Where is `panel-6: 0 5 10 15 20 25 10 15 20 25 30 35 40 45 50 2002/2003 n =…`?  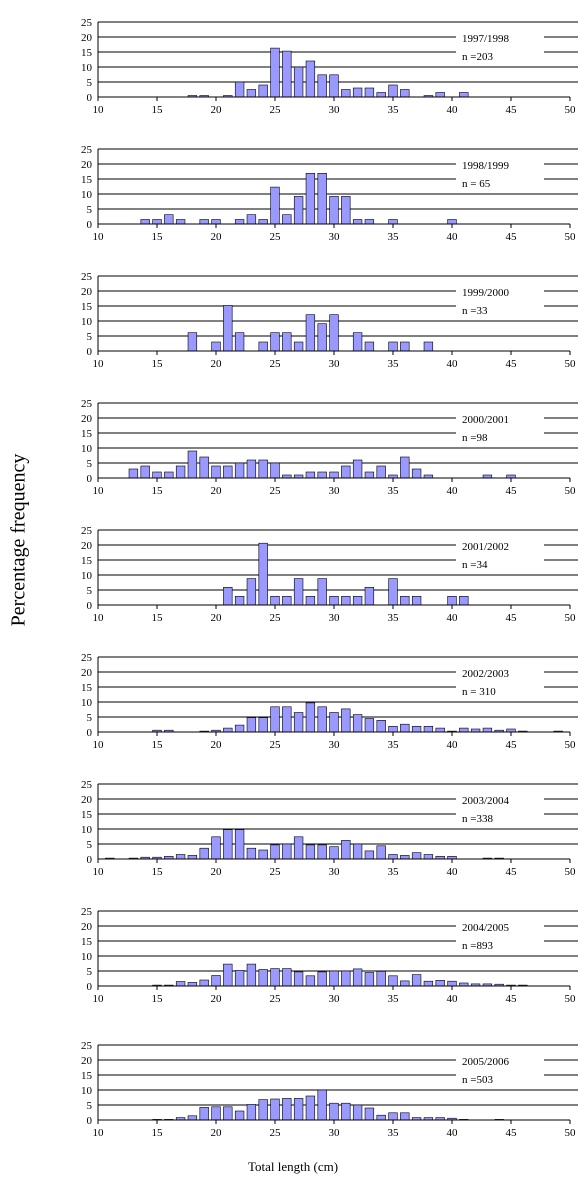
panel-6: 0 5 10 15 20 25 10 15 20 25 30 35 40 45 50 2002/2003 n =… is located at coordinates (329, 701).